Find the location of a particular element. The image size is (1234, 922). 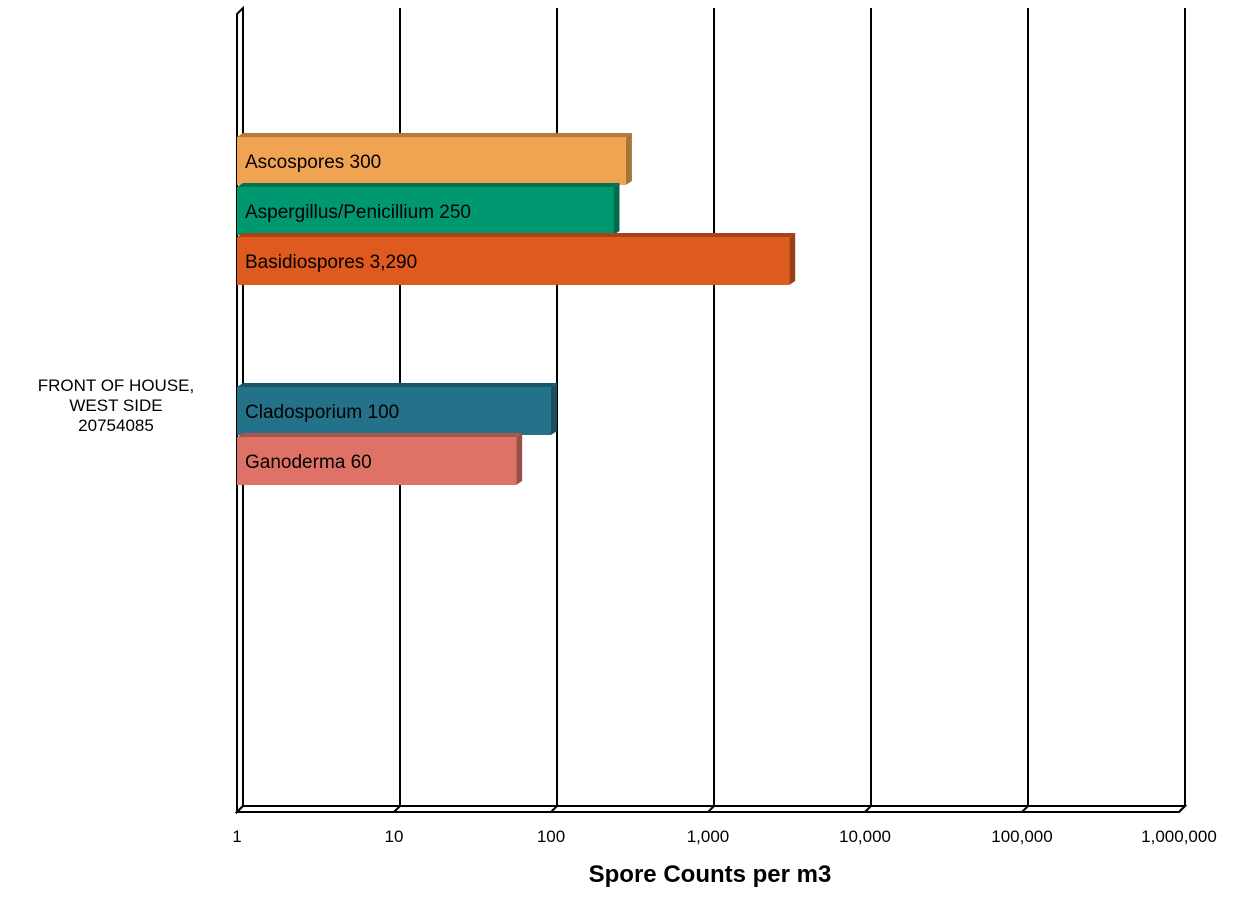

bar: Cladosporium 100 is located at coordinates (397, 409).